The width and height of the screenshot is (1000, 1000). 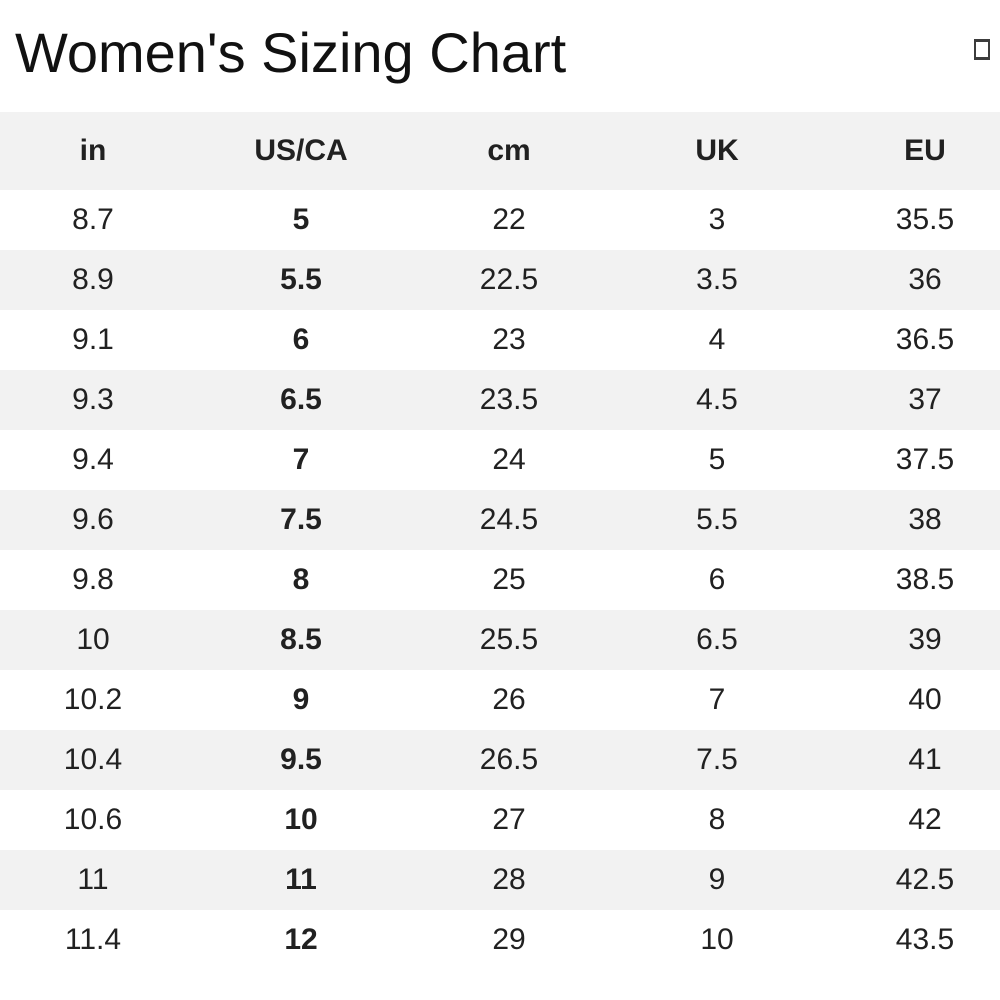 What do you see at coordinates (301, 940) in the screenshot?
I see `cell-usca: 12` at bounding box center [301, 940].